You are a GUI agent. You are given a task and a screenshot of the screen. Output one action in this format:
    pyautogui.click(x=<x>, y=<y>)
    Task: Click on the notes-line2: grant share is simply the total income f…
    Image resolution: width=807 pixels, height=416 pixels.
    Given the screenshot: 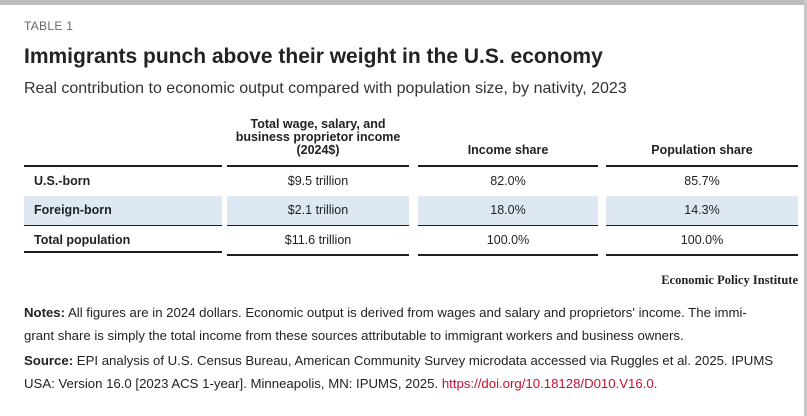 What is the action you would take?
    pyautogui.click(x=354, y=335)
    